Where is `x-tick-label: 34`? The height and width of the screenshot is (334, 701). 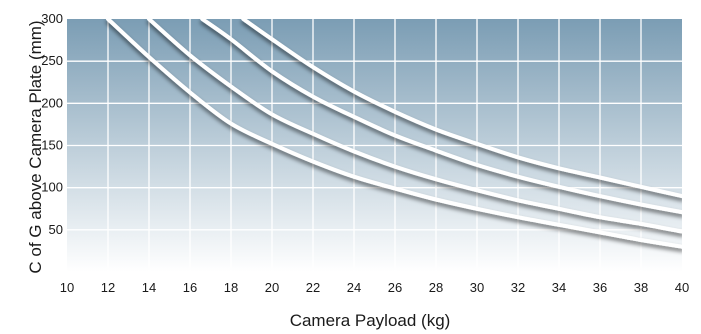 x-tick-label: 34 is located at coordinates (559, 287).